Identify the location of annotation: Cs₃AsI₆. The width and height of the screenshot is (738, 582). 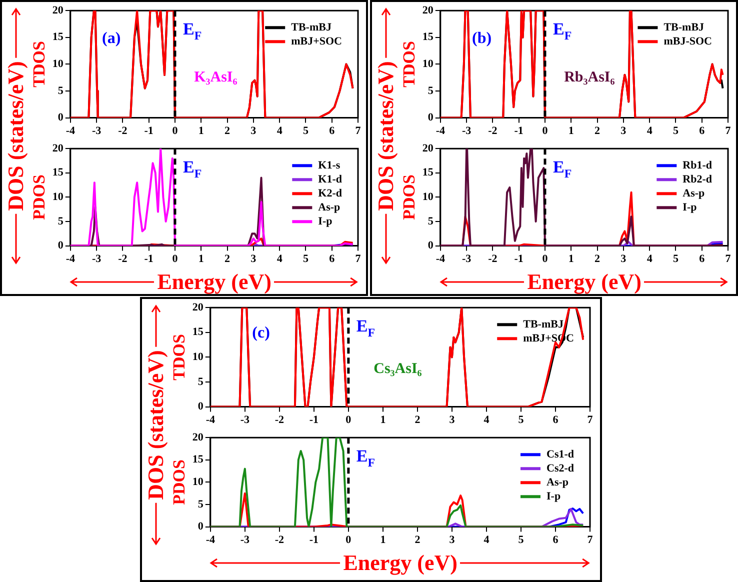
(398, 369).